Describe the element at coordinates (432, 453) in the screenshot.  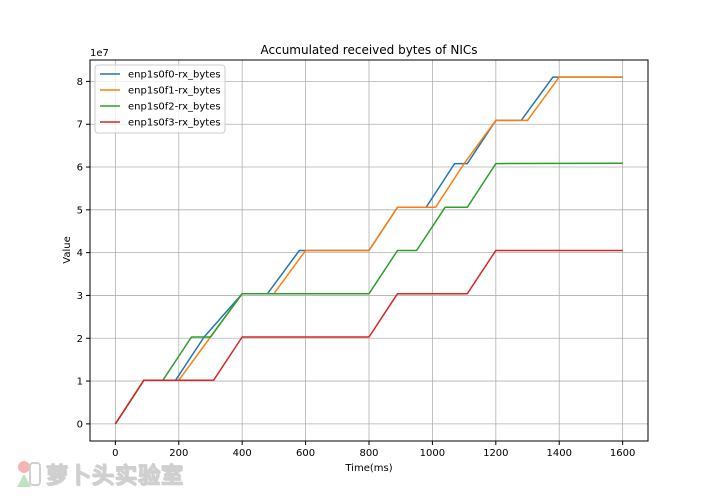
I see `x-tick-label: 1000` at that location.